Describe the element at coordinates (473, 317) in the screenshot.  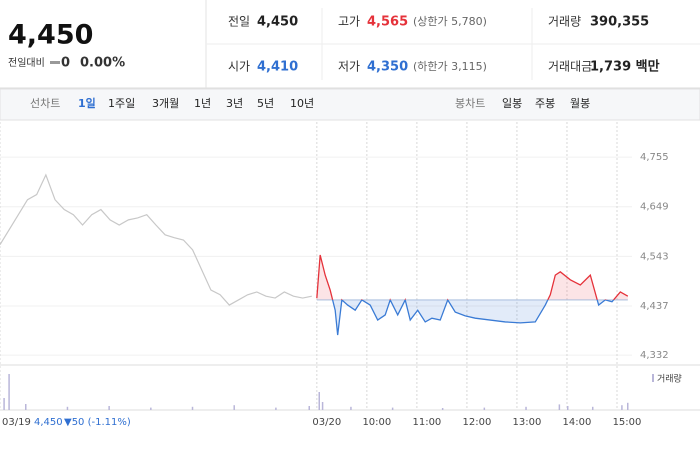
I see `down-line` at that location.